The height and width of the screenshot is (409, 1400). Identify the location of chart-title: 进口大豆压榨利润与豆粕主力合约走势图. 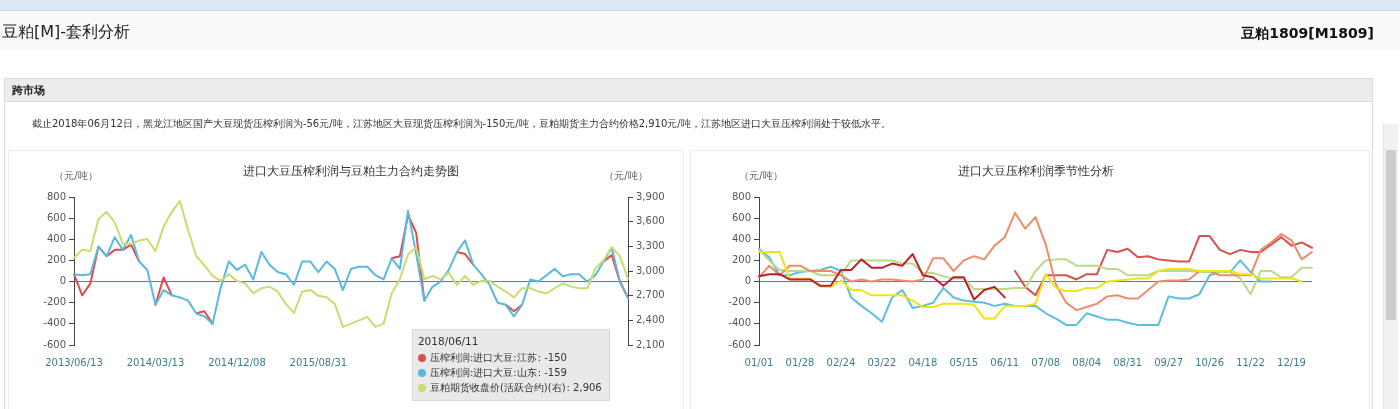
(351, 171).